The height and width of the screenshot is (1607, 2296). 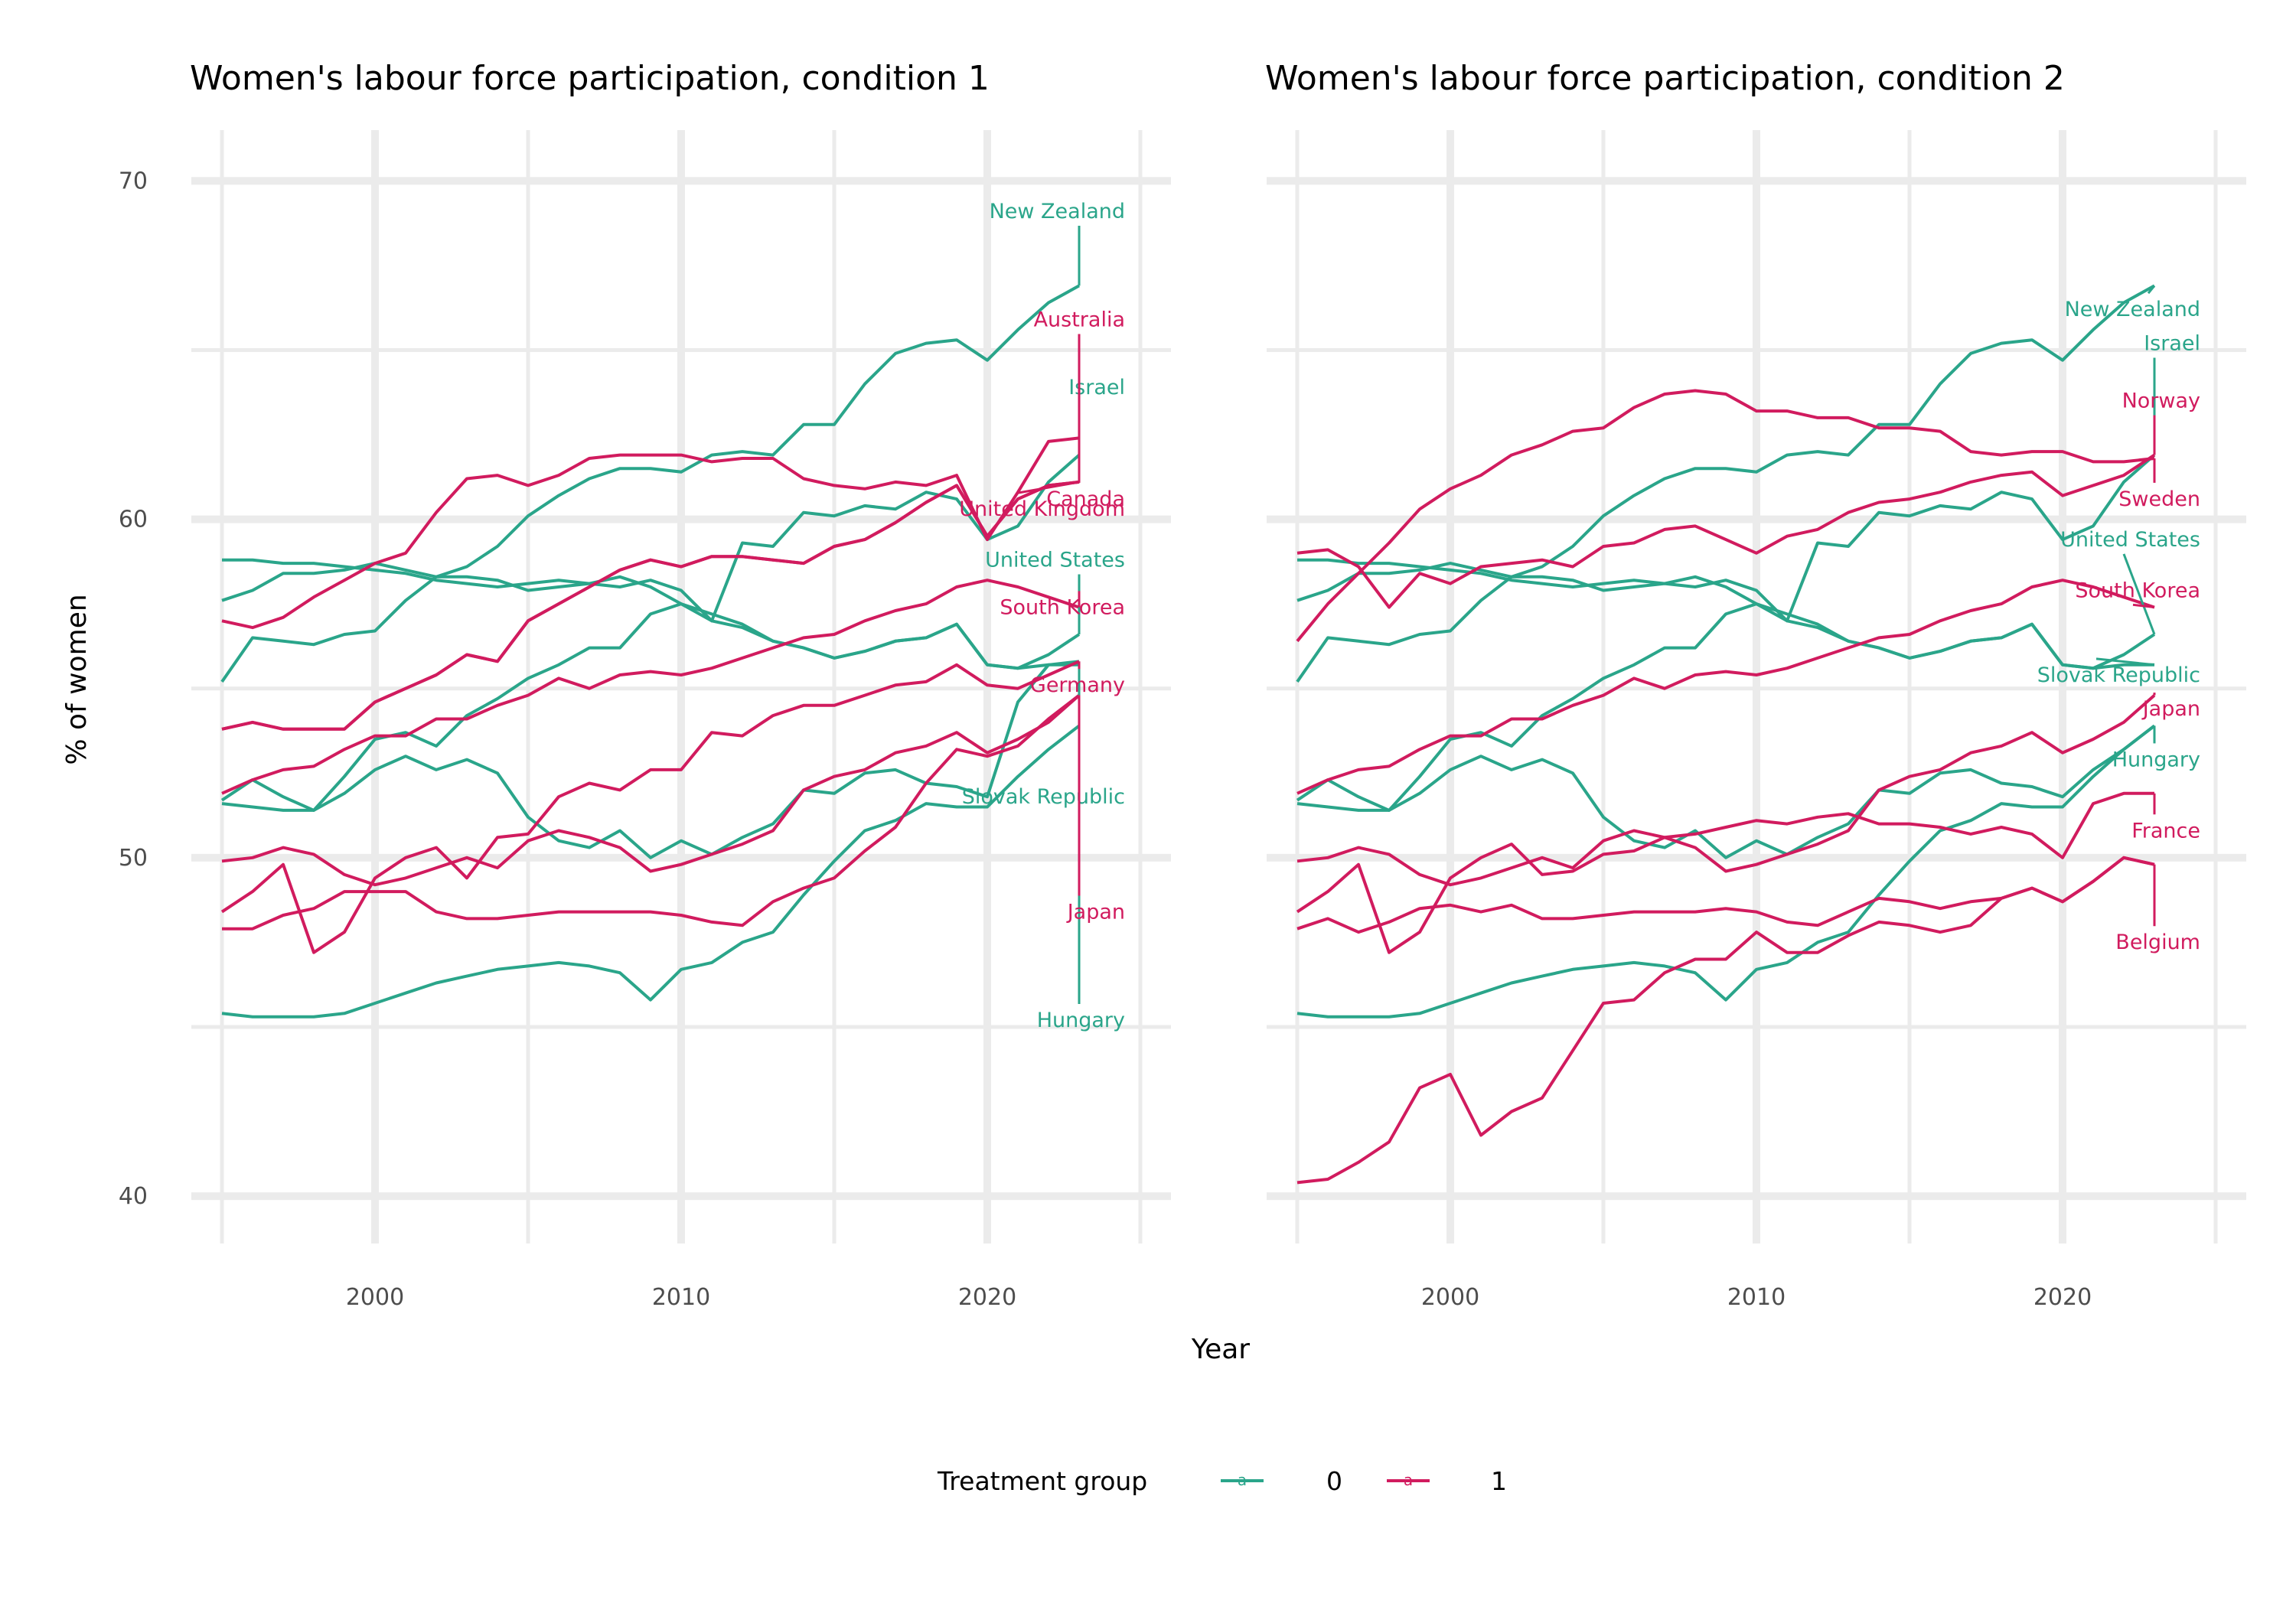 What do you see at coordinates (133, 1196) in the screenshot?
I see `y-tick-label: 40` at bounding box center [133, 1196].